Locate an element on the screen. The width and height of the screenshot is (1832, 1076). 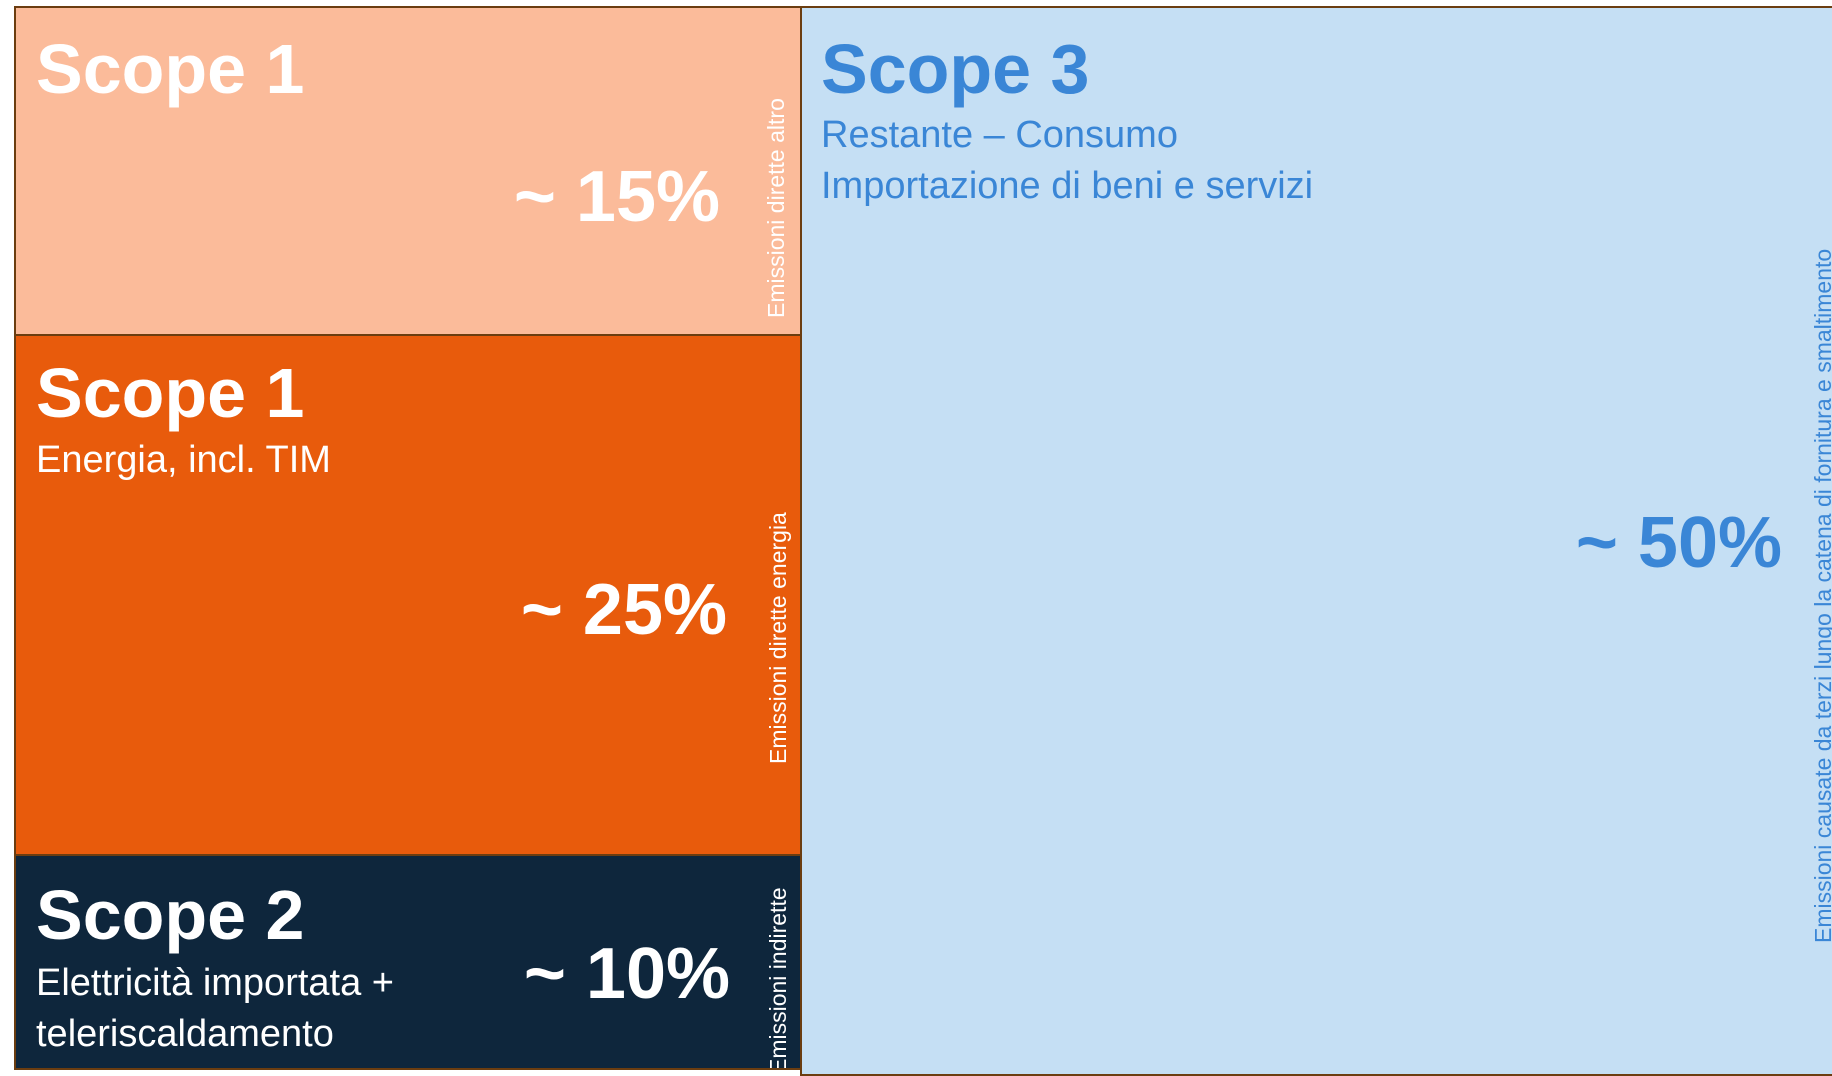
block-percent: ~ 10% is located at coordinates (626, 974).